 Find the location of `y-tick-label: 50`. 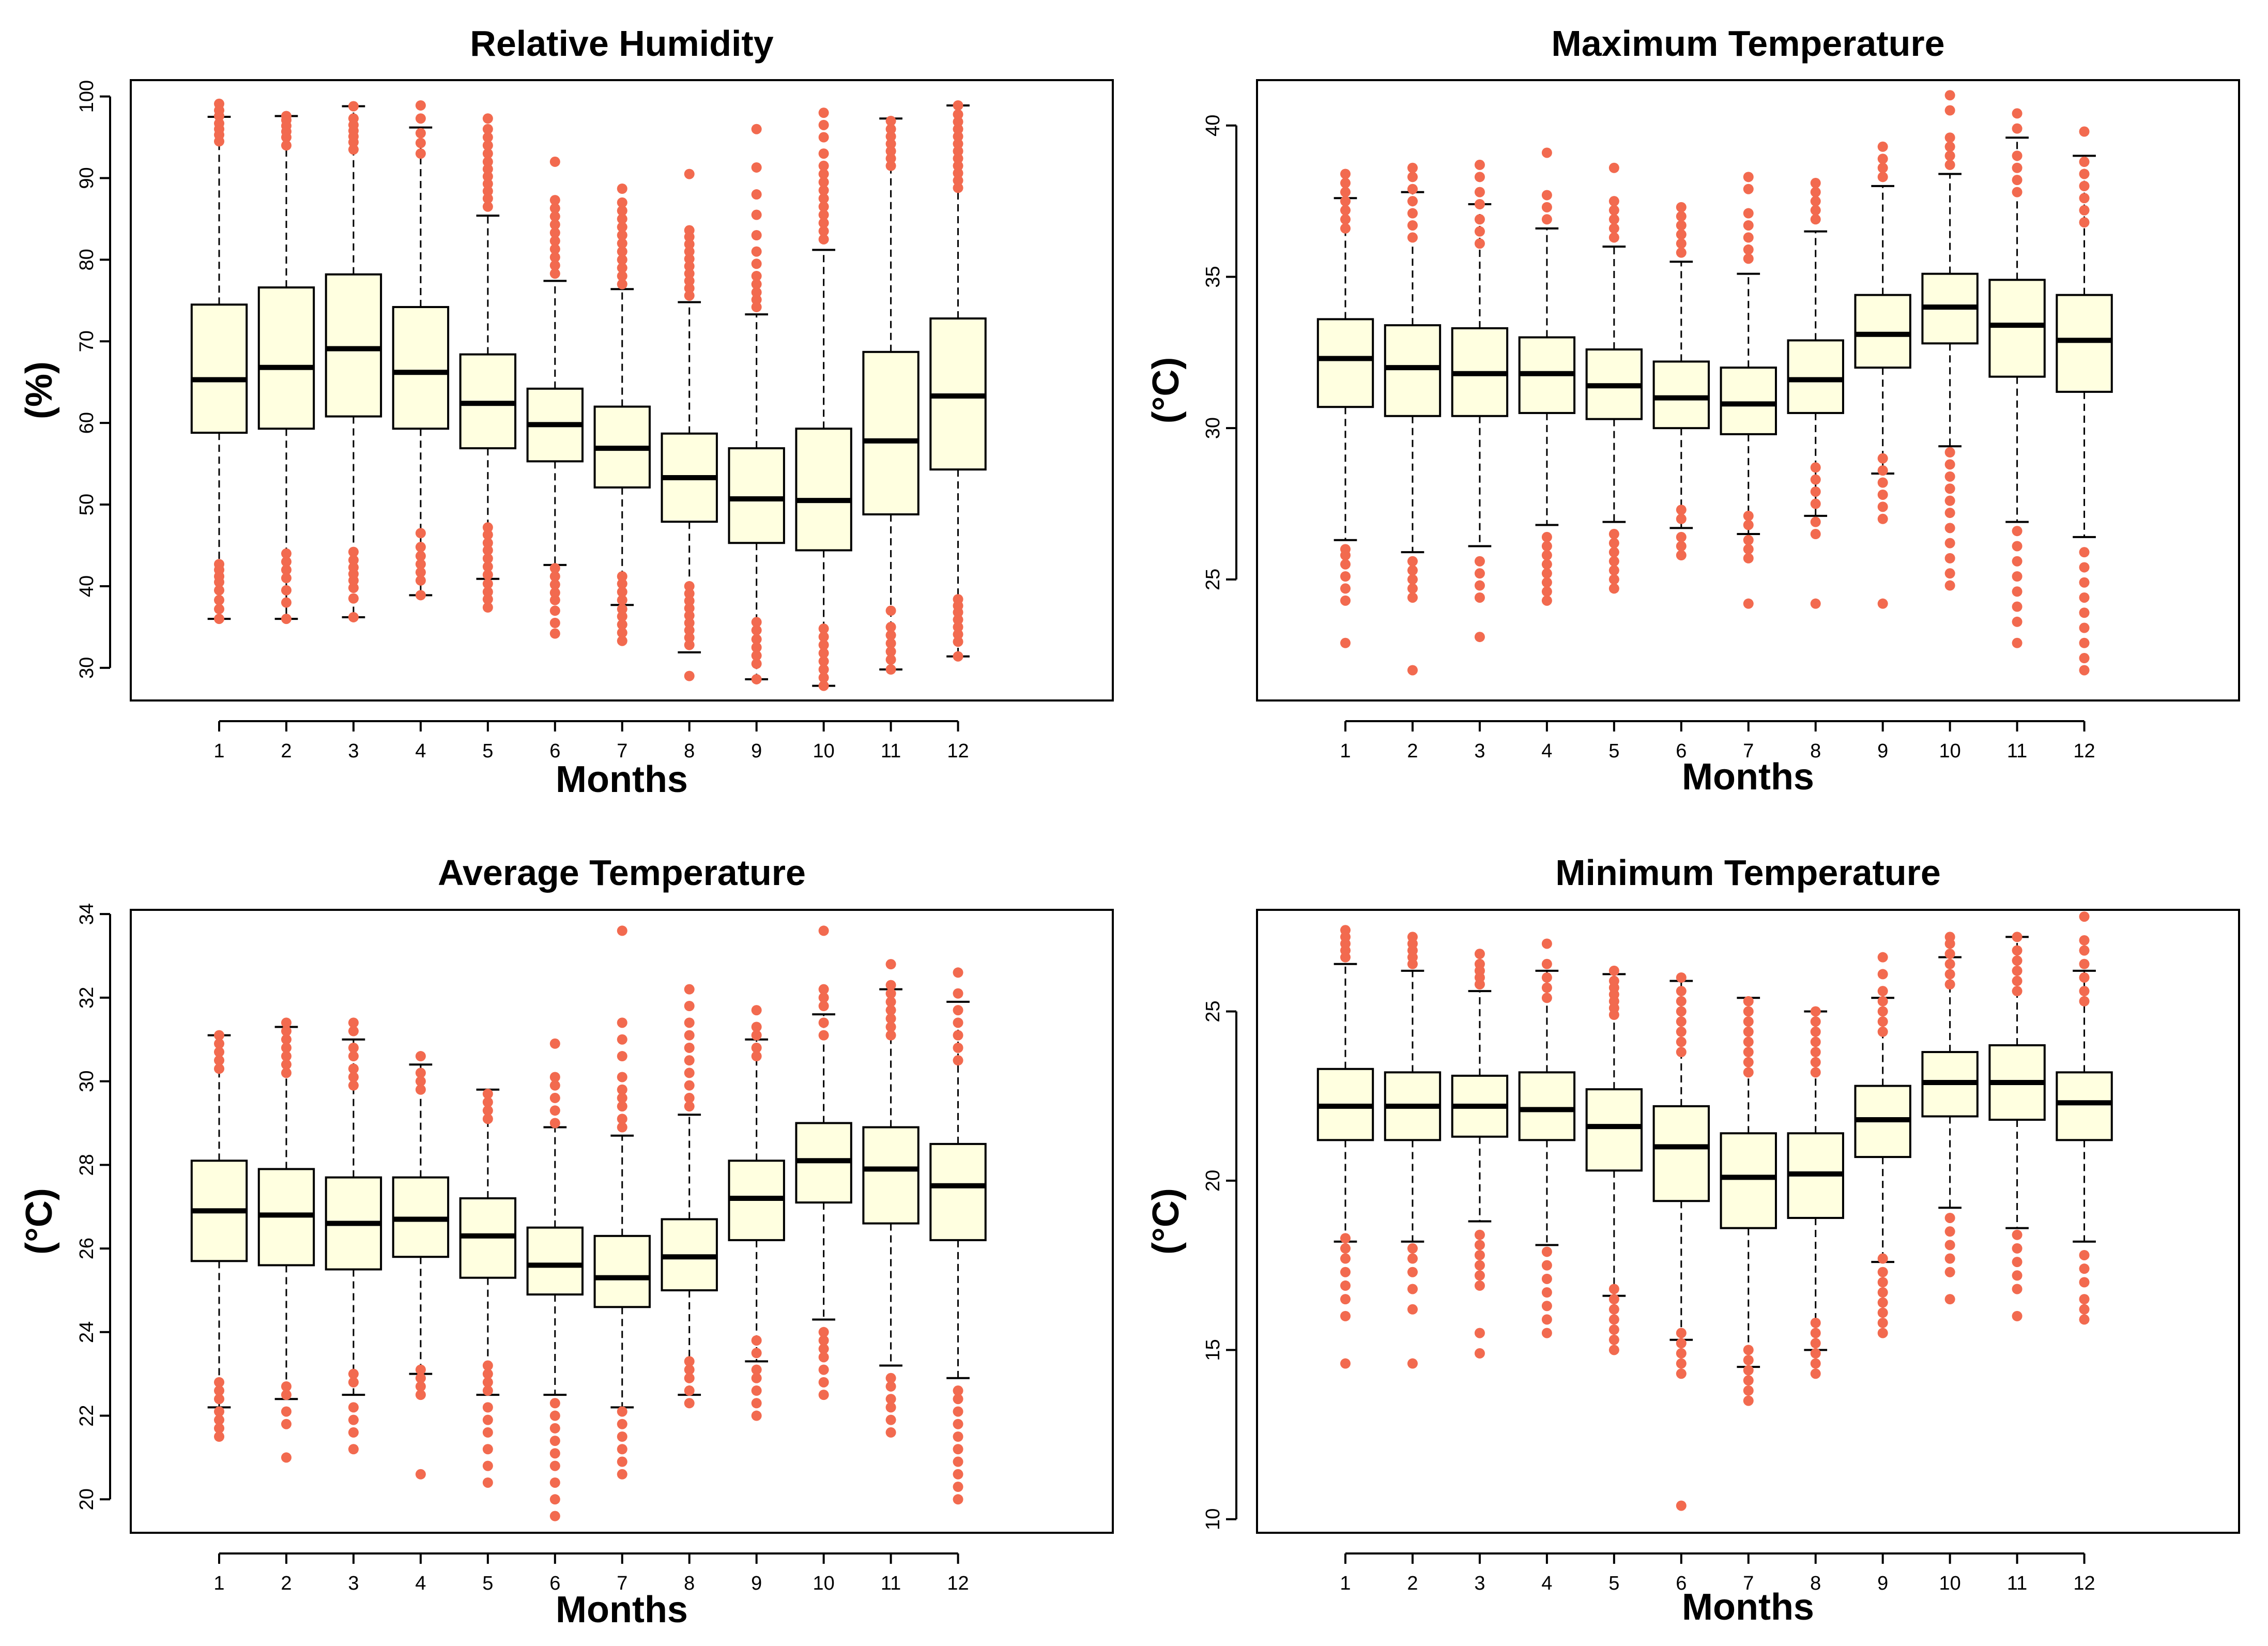

y-tick-label: 50 is located at coordinates (87, 505).